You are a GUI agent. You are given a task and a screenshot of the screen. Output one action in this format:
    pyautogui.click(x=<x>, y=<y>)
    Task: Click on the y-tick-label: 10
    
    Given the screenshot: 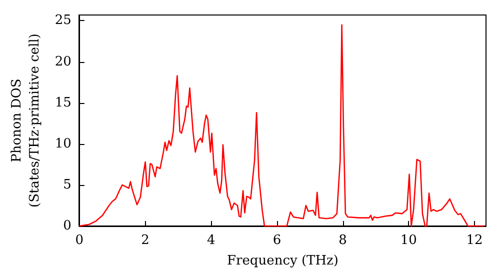 What is the action you would take?
    pyautogui.click(x=63, y=144)
    